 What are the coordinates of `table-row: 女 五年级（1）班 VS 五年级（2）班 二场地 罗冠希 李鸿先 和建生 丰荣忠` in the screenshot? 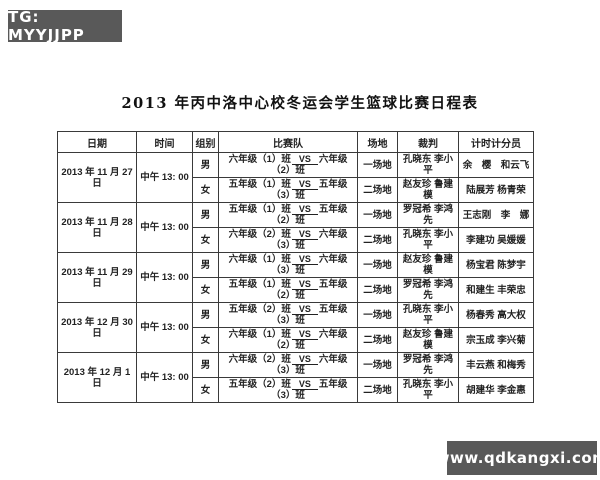 It's located at (296, 290).